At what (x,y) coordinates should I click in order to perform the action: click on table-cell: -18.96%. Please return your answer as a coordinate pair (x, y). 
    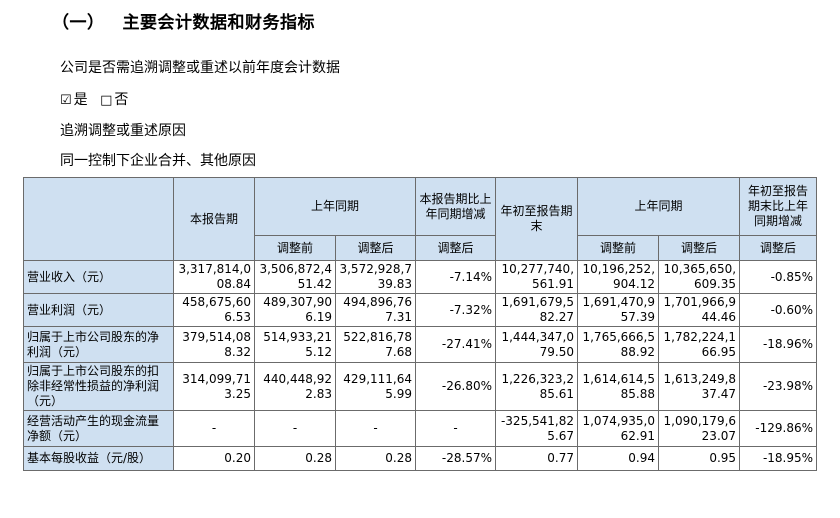
    Looking at the image, I should click on (778, 344).